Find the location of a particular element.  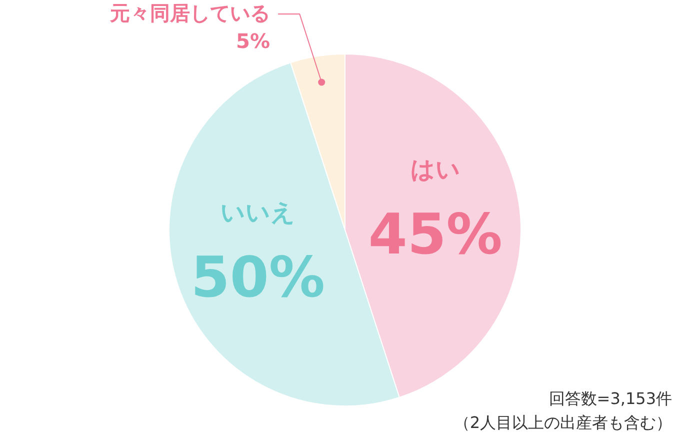

slice-label: いいえ is located at coordinates (258, 212).